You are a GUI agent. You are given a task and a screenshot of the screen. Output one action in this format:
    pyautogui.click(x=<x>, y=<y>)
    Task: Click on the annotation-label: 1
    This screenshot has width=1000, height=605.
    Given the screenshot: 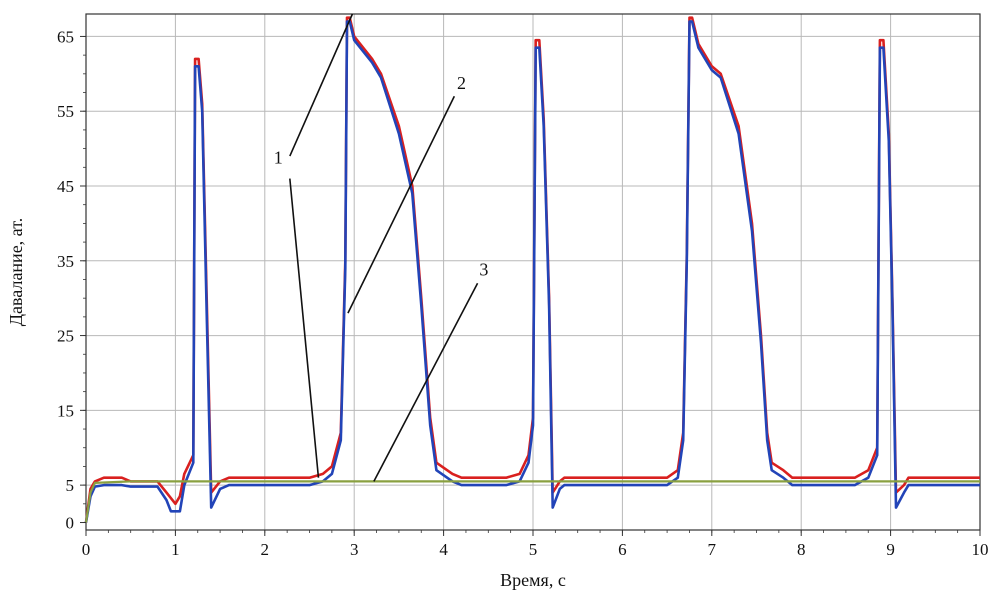 What is the action you would take?
    pyautogui.click(x=278, y=158)
    